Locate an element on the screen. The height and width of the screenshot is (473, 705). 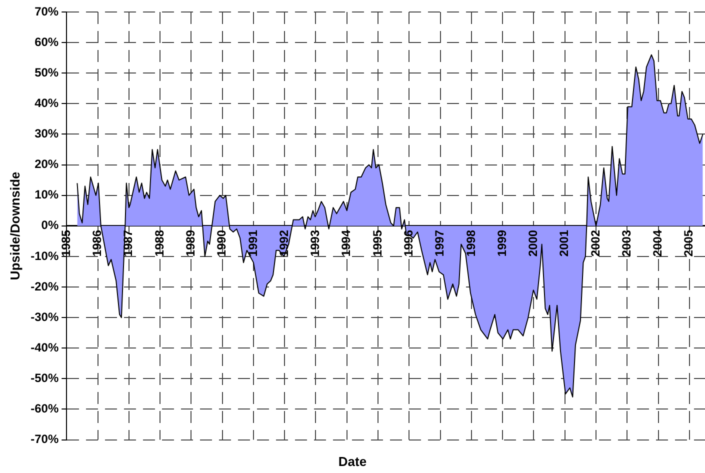
y-tick-label: -70% is located at coordinates (44, 439).